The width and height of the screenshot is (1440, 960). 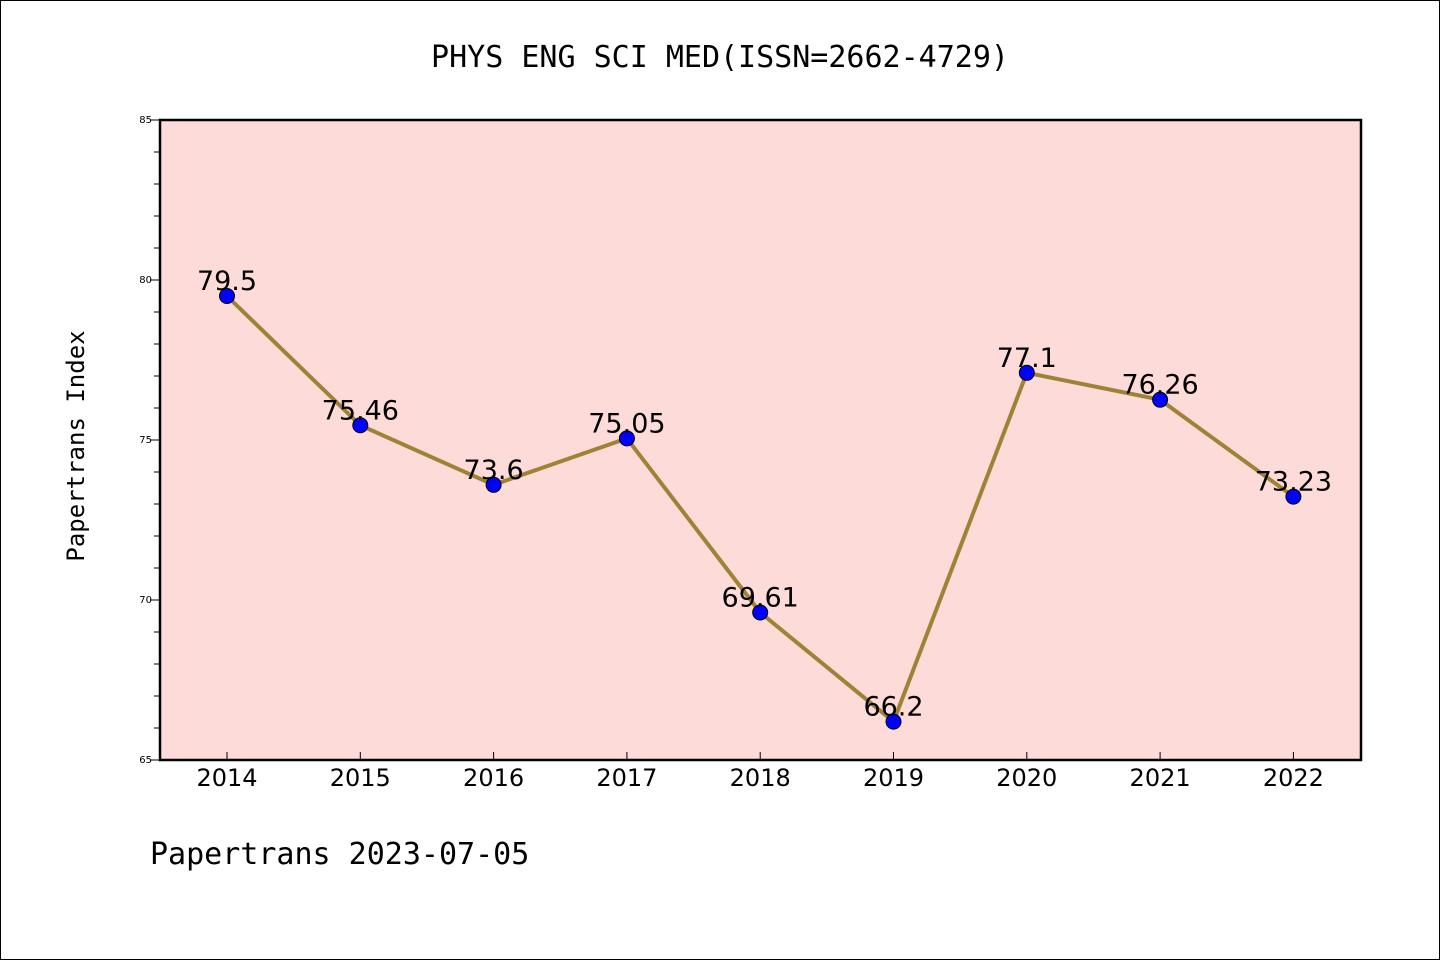 What do you see at coordinates (1027, 358) in the screenshot?
I see `data-label: 77.1` at bounding box center [1027, 358].